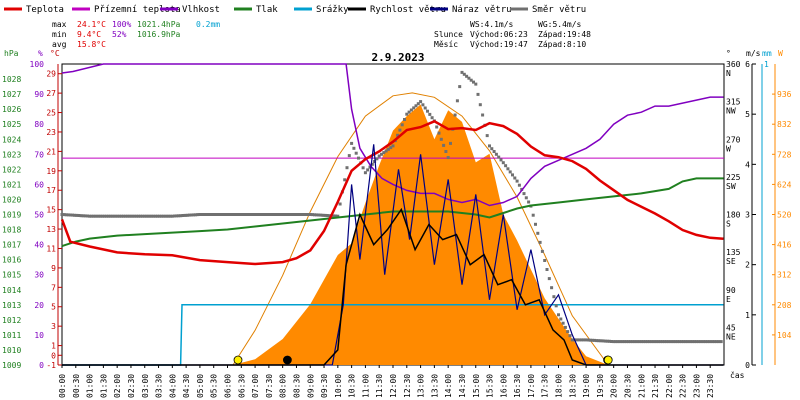  Describe the element at coordinates (398, 57) in the screenshot. I see `chart-title: 2.9.2023` at that location.